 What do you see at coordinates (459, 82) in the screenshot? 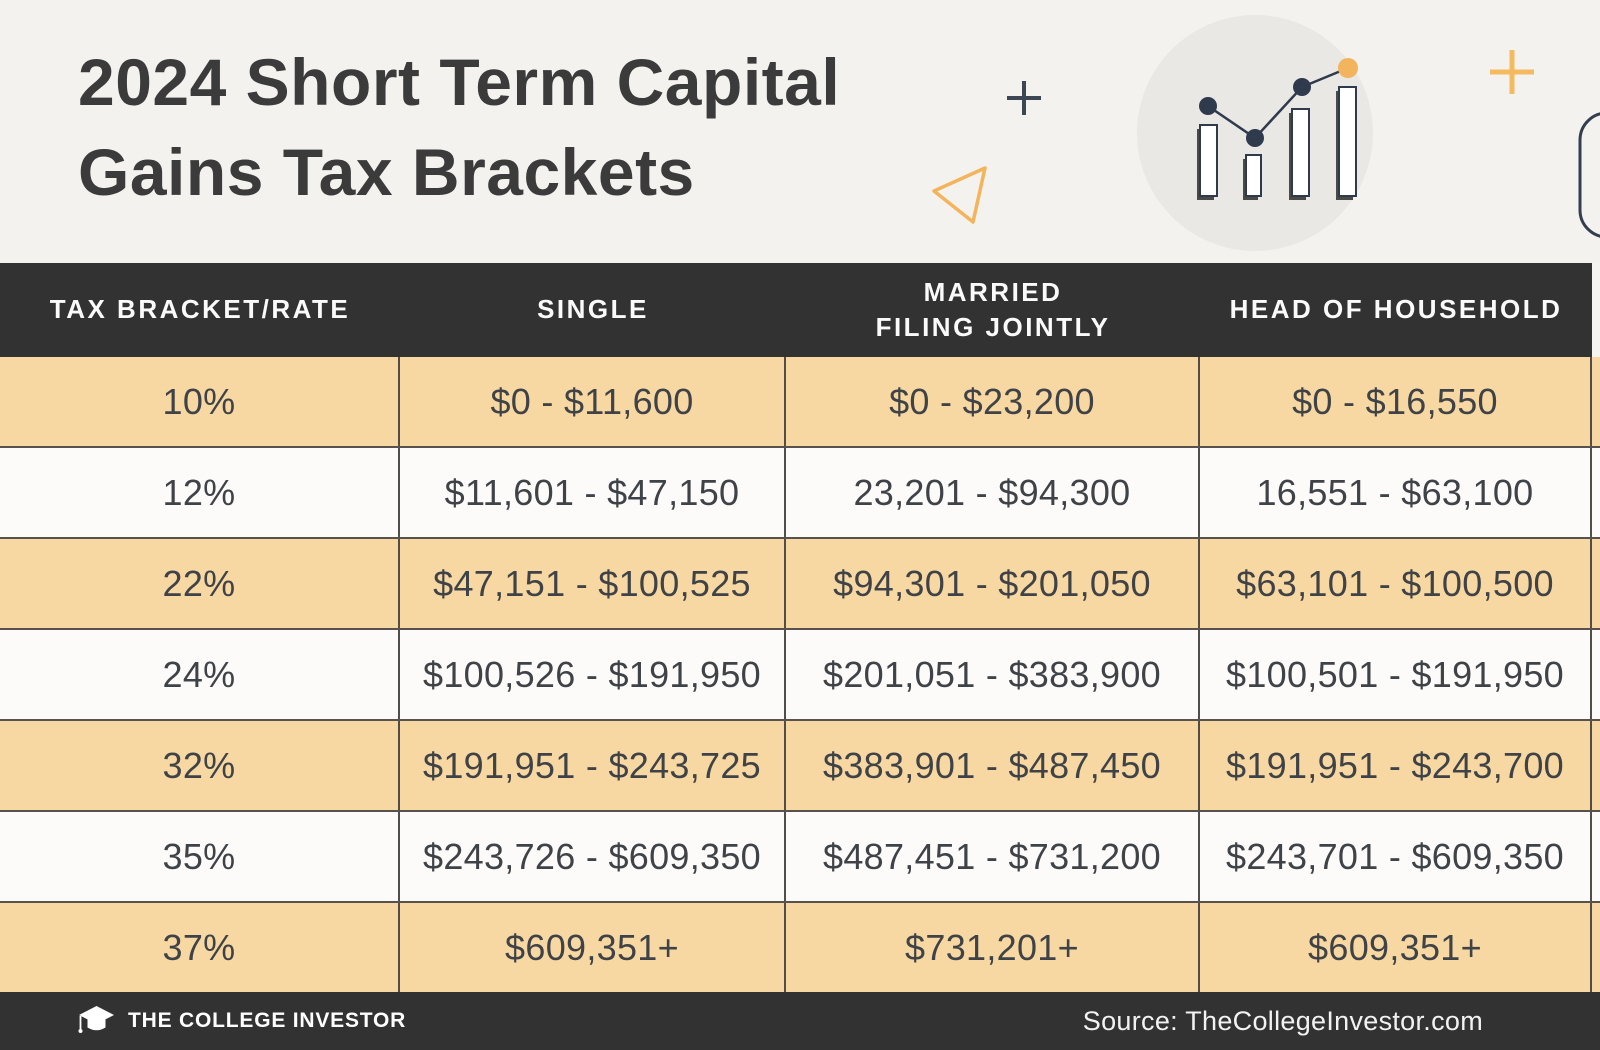
I see `title-line-1: 2024 Short Term Capital` at bounding box center [459, 82].